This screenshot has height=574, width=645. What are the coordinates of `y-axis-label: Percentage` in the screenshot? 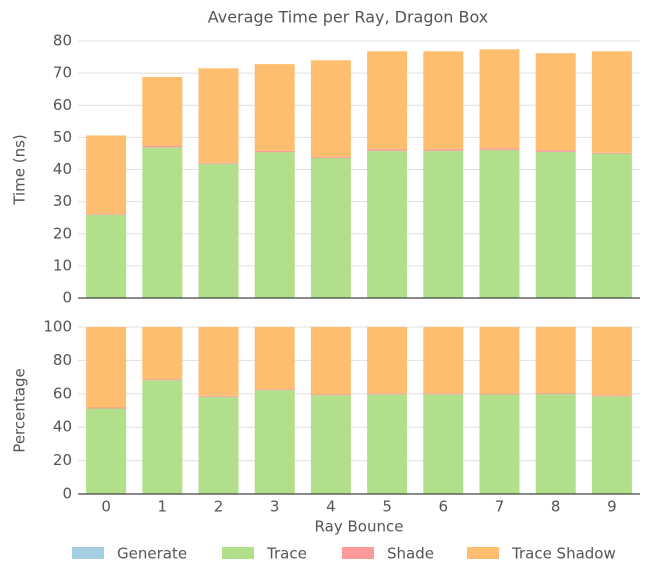 It's located at (20, 410).